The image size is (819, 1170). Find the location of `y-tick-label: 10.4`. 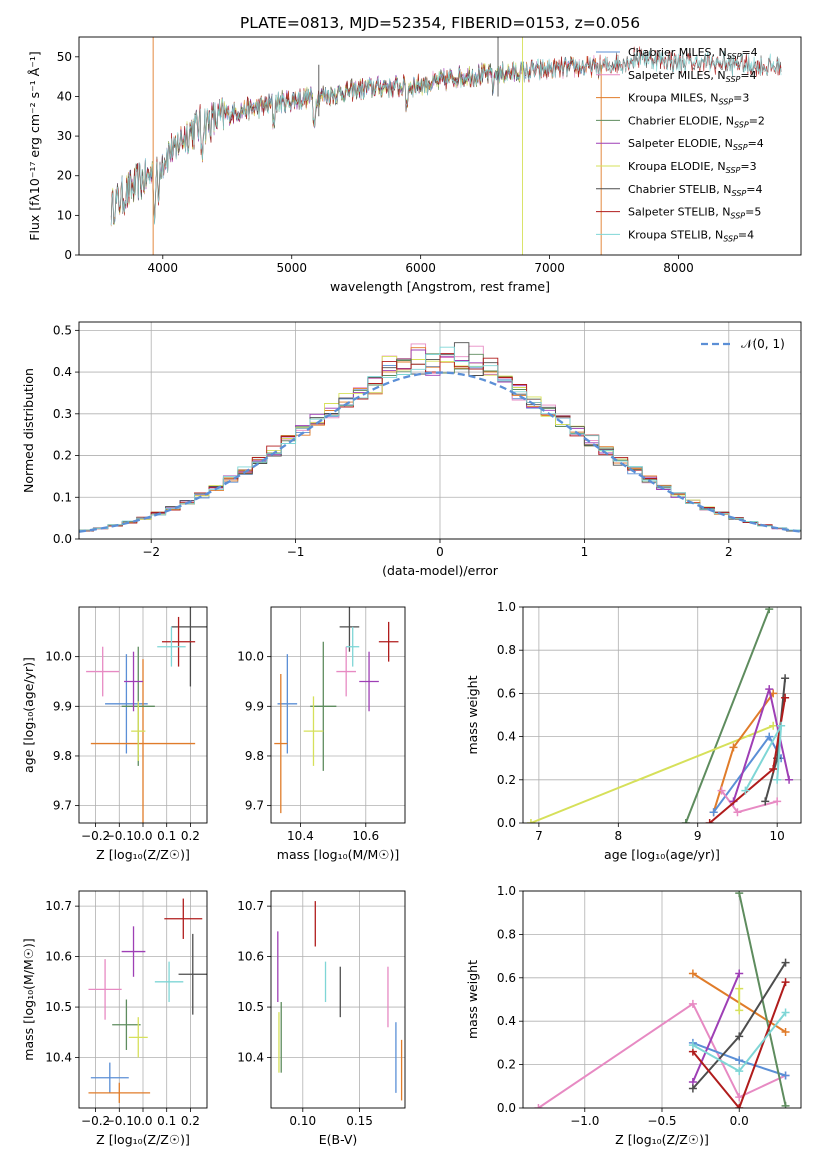

y-tick-label: 10.4 is located at coordinates (58, 1058).